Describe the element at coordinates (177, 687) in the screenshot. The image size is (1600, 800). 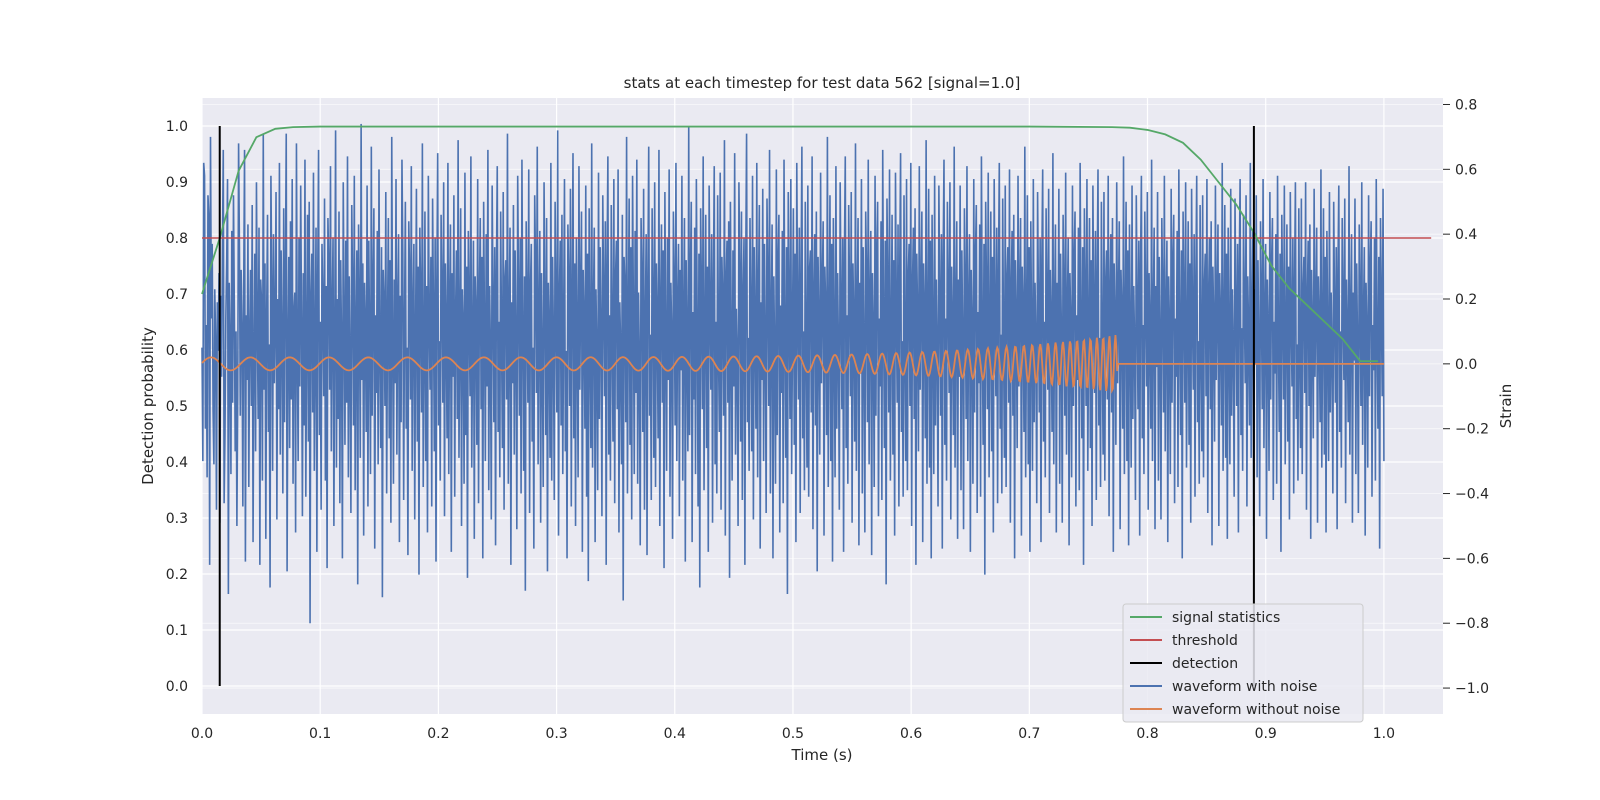
I see `y-tick-label: 0.0` at that location.